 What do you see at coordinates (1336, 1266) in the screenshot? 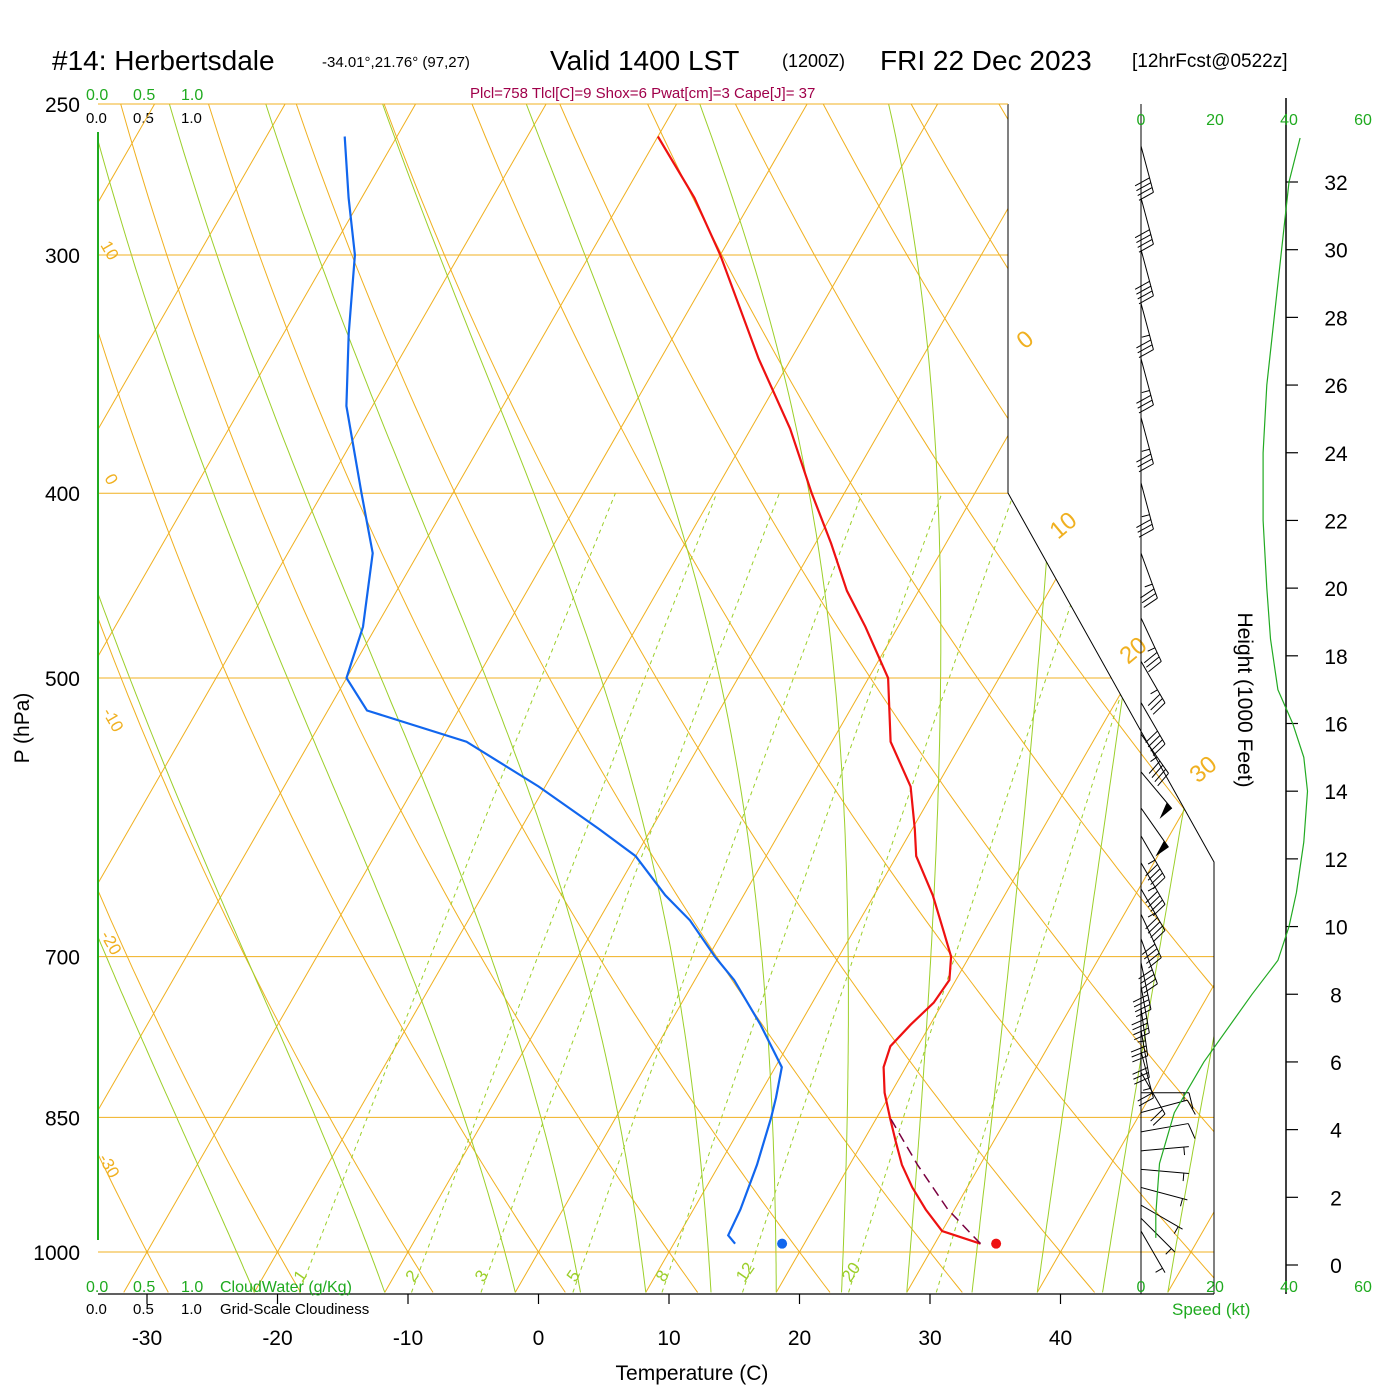
I see `height-tick-label: 0` at bounding box center [1336, 1266].